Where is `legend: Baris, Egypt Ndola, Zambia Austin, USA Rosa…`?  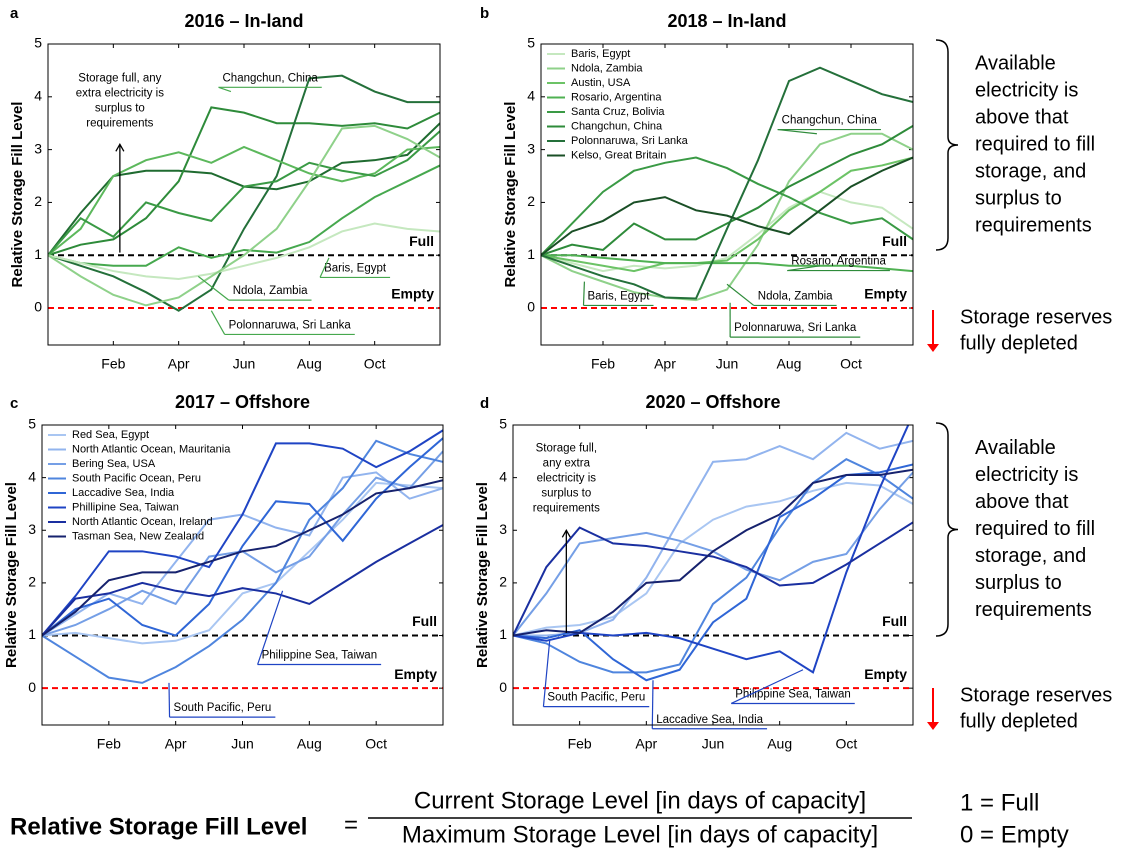
legend: Baris, Egypt Ndola, Zambia Austin, USA Rosa… is located at coordinates (618, 104).